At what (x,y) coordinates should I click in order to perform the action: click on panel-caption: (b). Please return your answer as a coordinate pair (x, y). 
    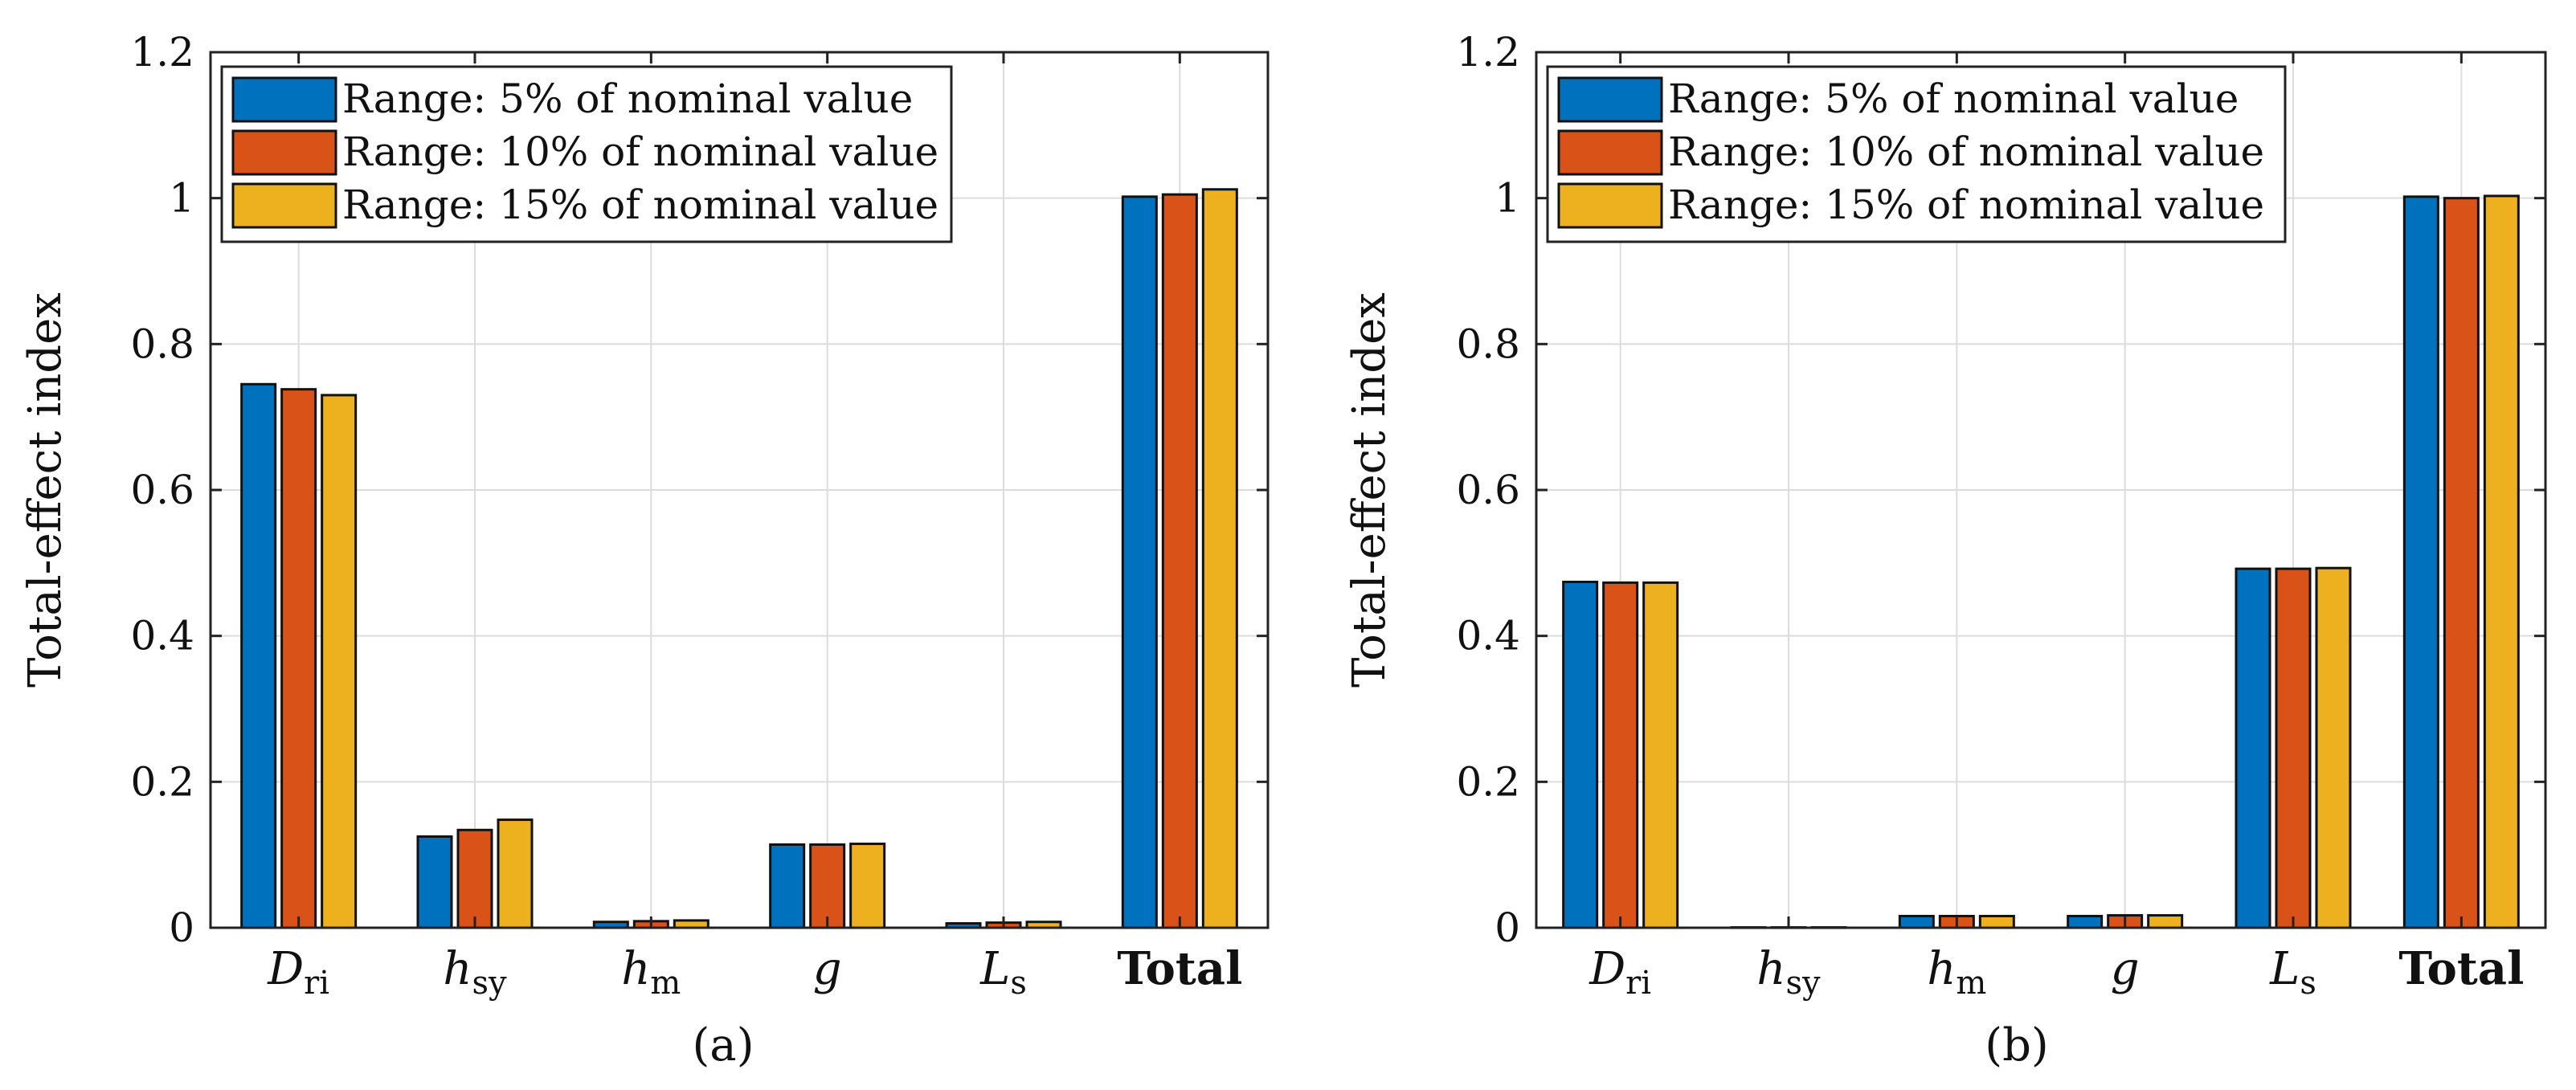
    Looking at the image, I should click on (2017, 1045).